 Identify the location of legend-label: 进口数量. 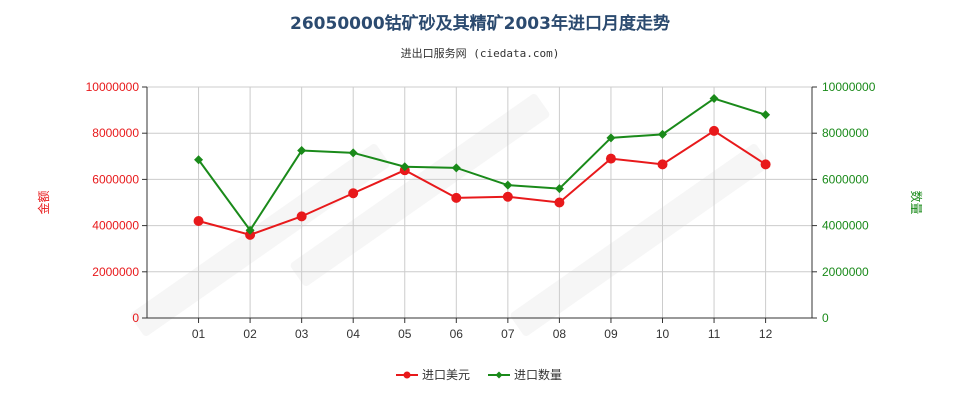
(538, 374).